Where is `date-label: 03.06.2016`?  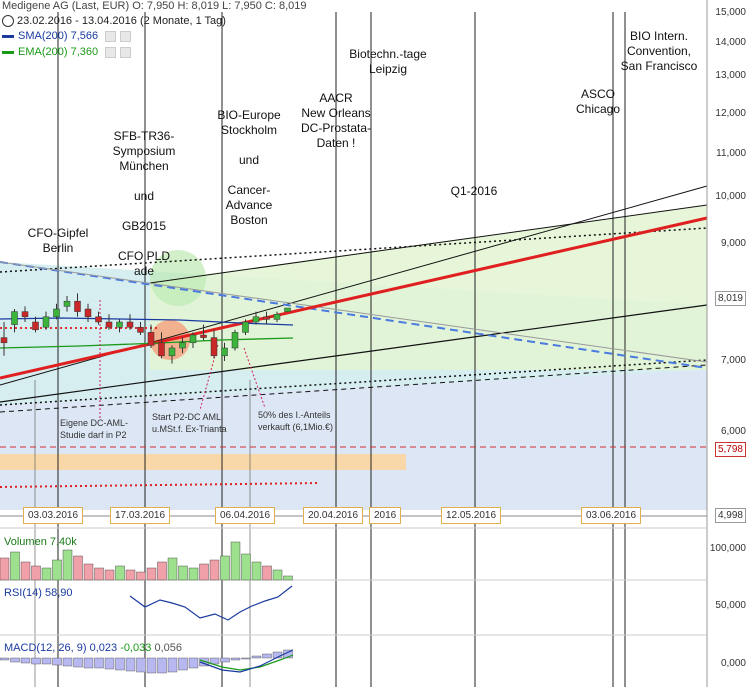 date-label: 03.06.2016 is located at coordinates (611, 515).